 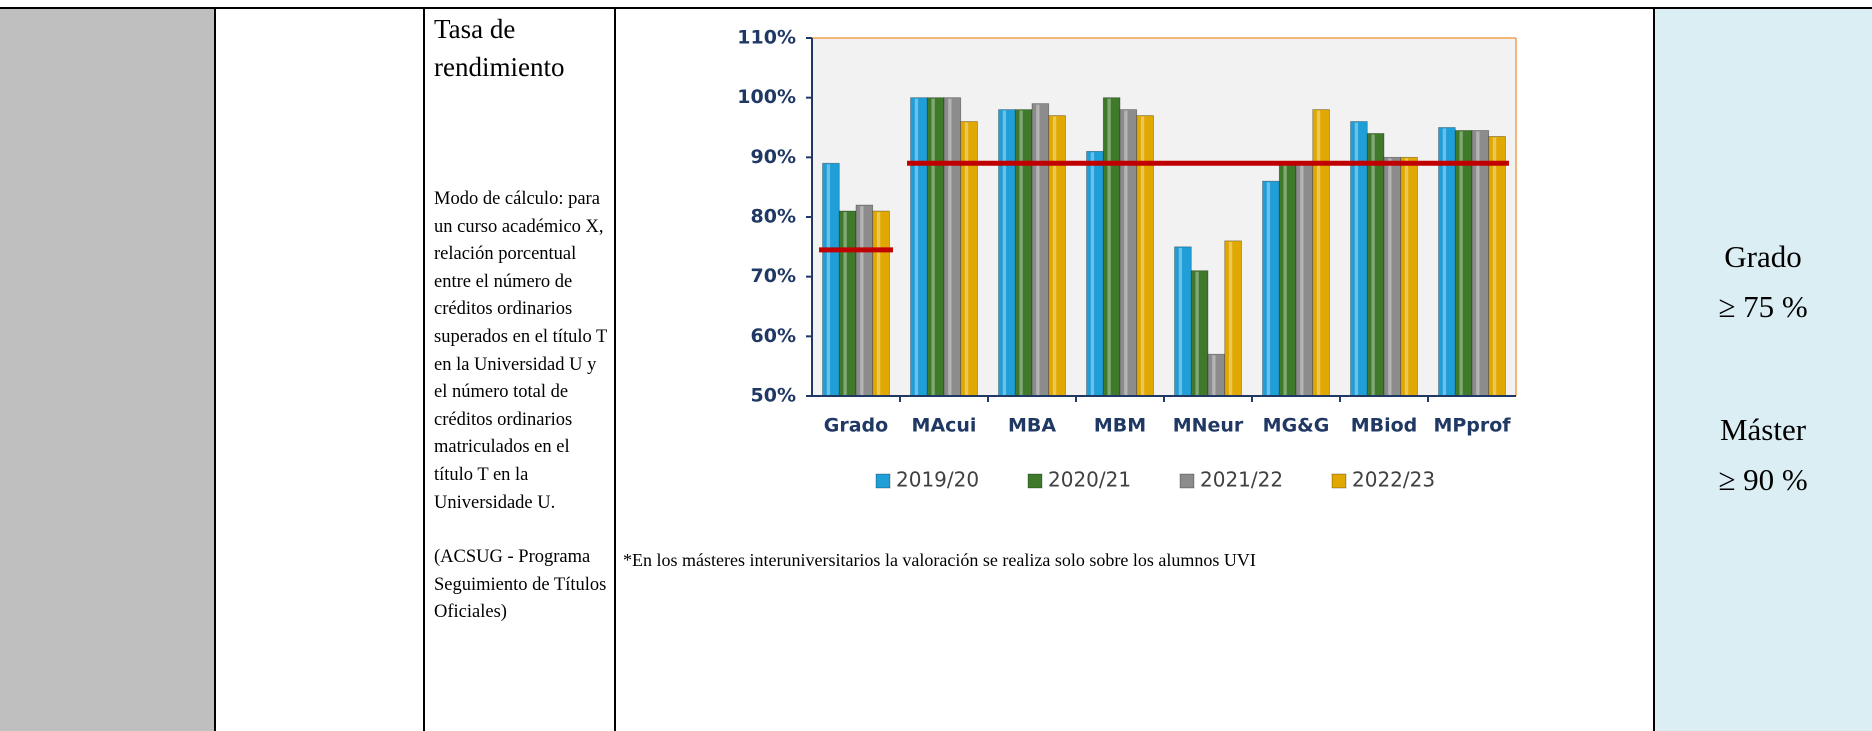 What do you see at coordinates (1296, 426) in the screenshot?
I see `x-tick-label: MG&G` at bounding box center [1296, 426].